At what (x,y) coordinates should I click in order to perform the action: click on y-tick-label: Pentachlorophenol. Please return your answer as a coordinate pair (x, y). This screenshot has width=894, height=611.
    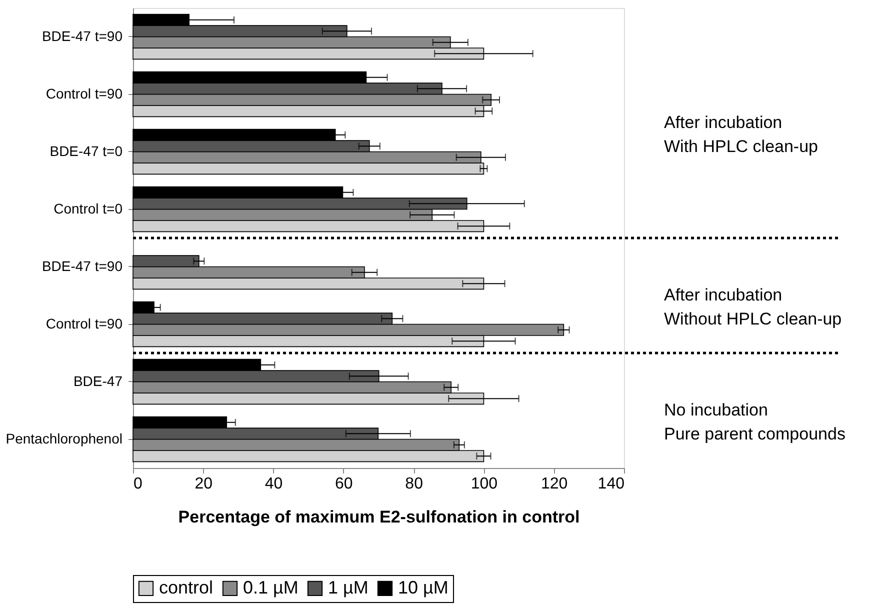
    Looking at the image, I should click on (64, 438).